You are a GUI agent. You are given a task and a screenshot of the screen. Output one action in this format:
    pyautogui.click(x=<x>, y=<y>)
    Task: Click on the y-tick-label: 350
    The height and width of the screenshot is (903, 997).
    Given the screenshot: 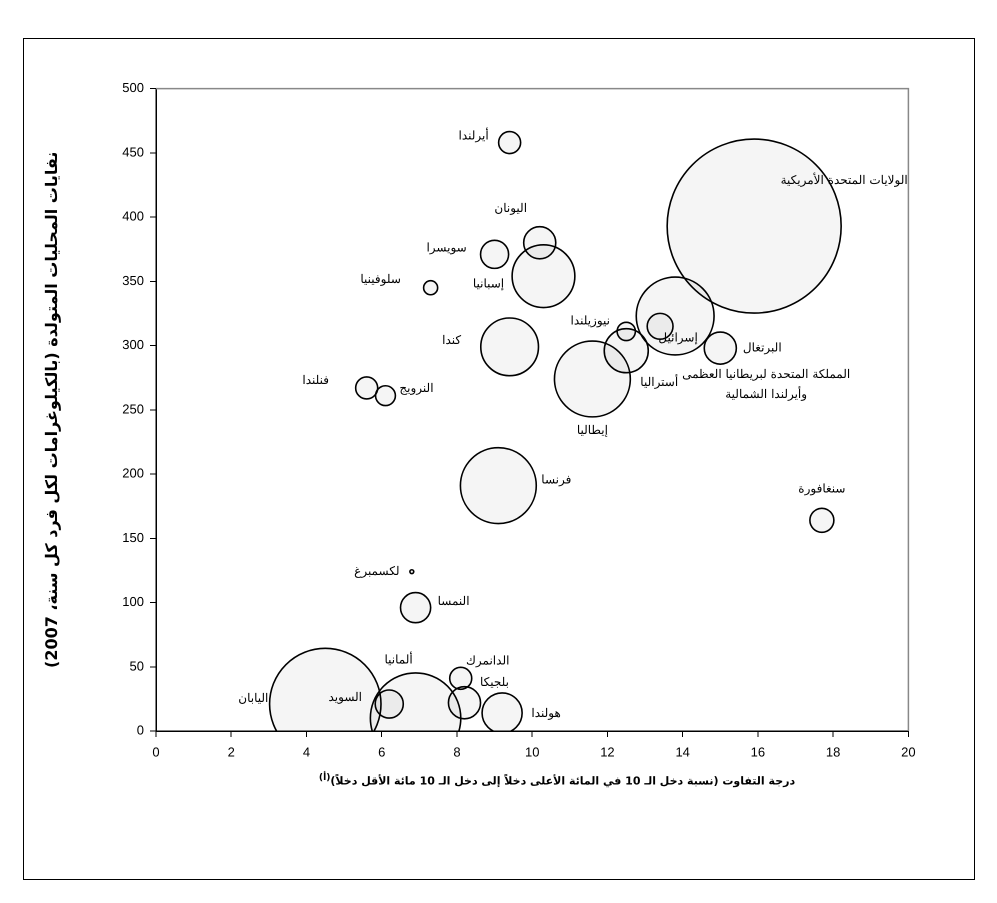 What is the action you would take?
    pyautogui.click(x=133, y=280)
    